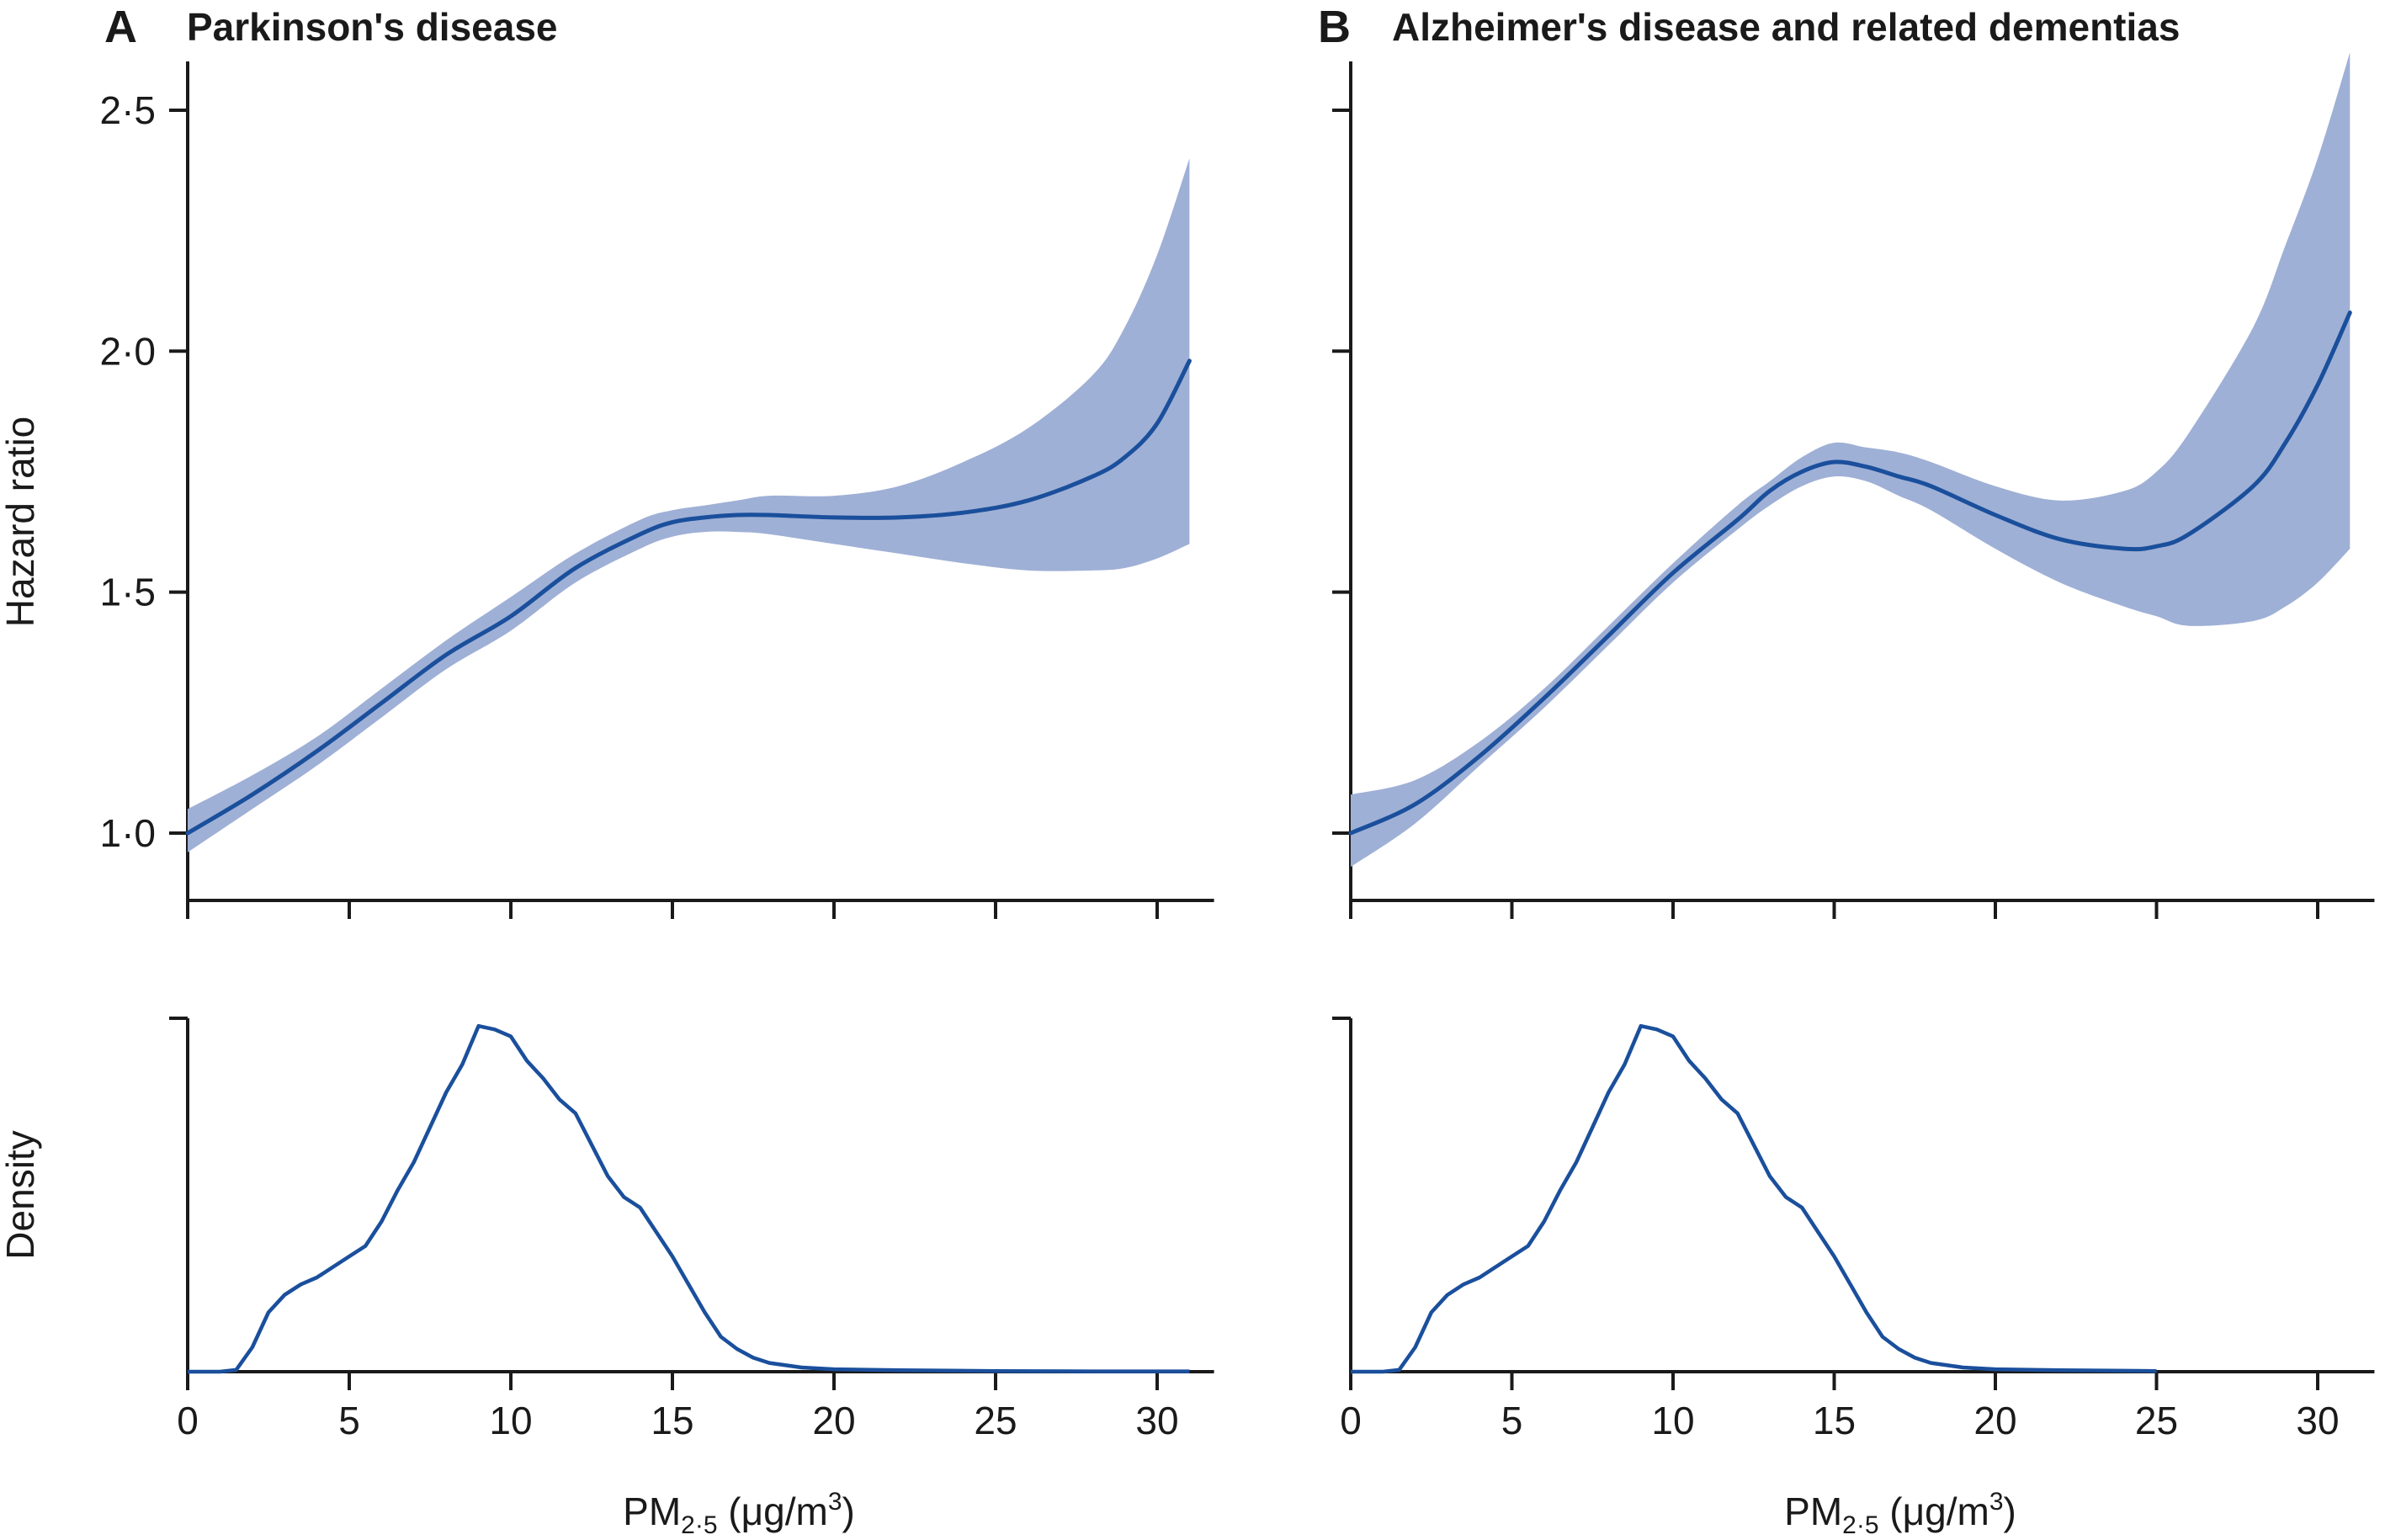 Image resolution: width=2401 pixels, height=1540 pixels. Describe the element at coordinates (652, 1511) in the screenshot. I see `x-axis-label-a-pm: PM` at that location.